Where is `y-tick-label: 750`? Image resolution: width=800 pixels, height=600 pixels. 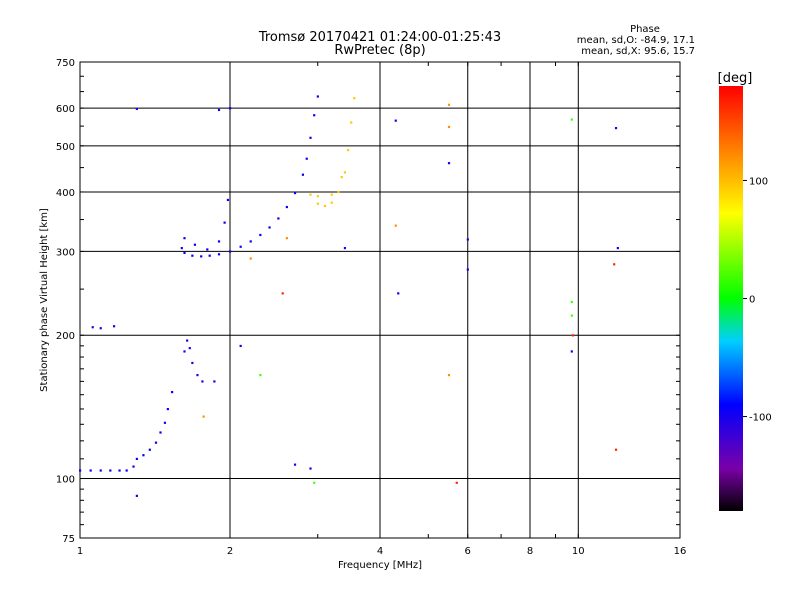
y-tick-label: 750 is located at coordinates (65, 63).